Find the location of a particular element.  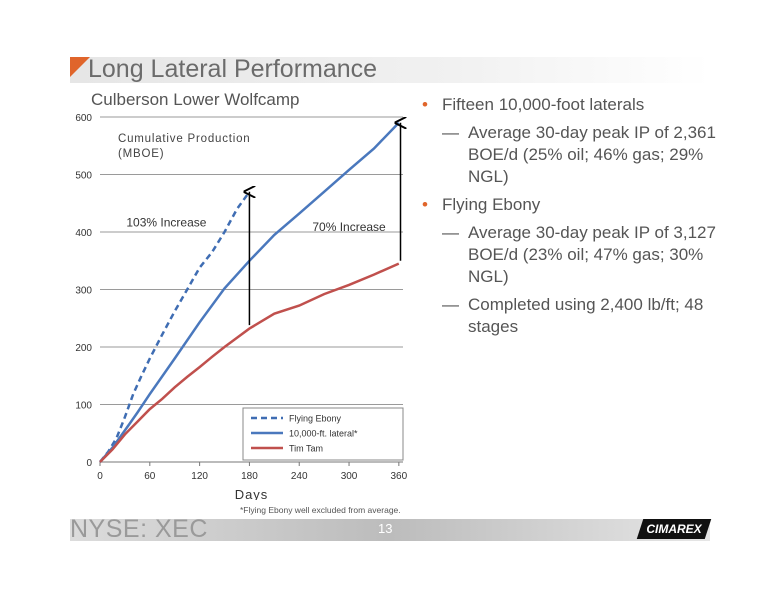

y-tick-label: 600 is located at coordinates (83, 118).